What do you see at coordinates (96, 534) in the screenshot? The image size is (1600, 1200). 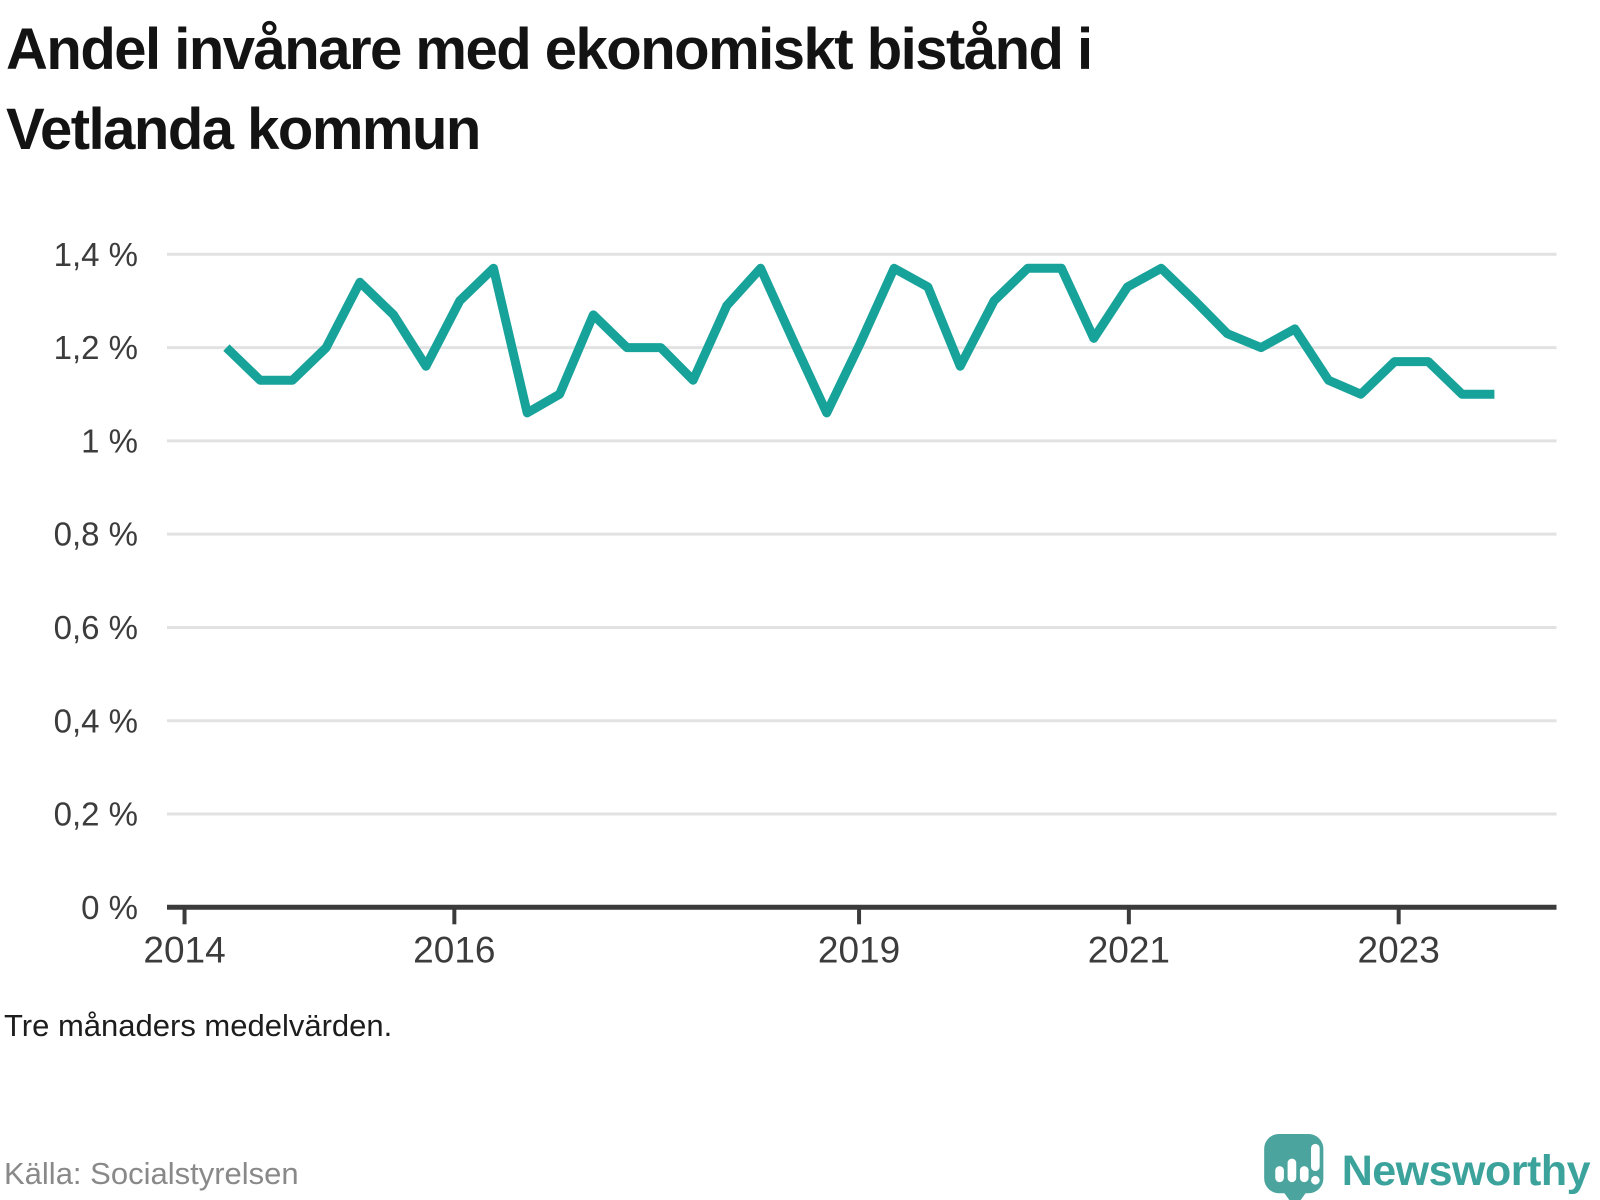 I see `y-axis-tick-label: 0,8 %` at bounding box center [96, 534].